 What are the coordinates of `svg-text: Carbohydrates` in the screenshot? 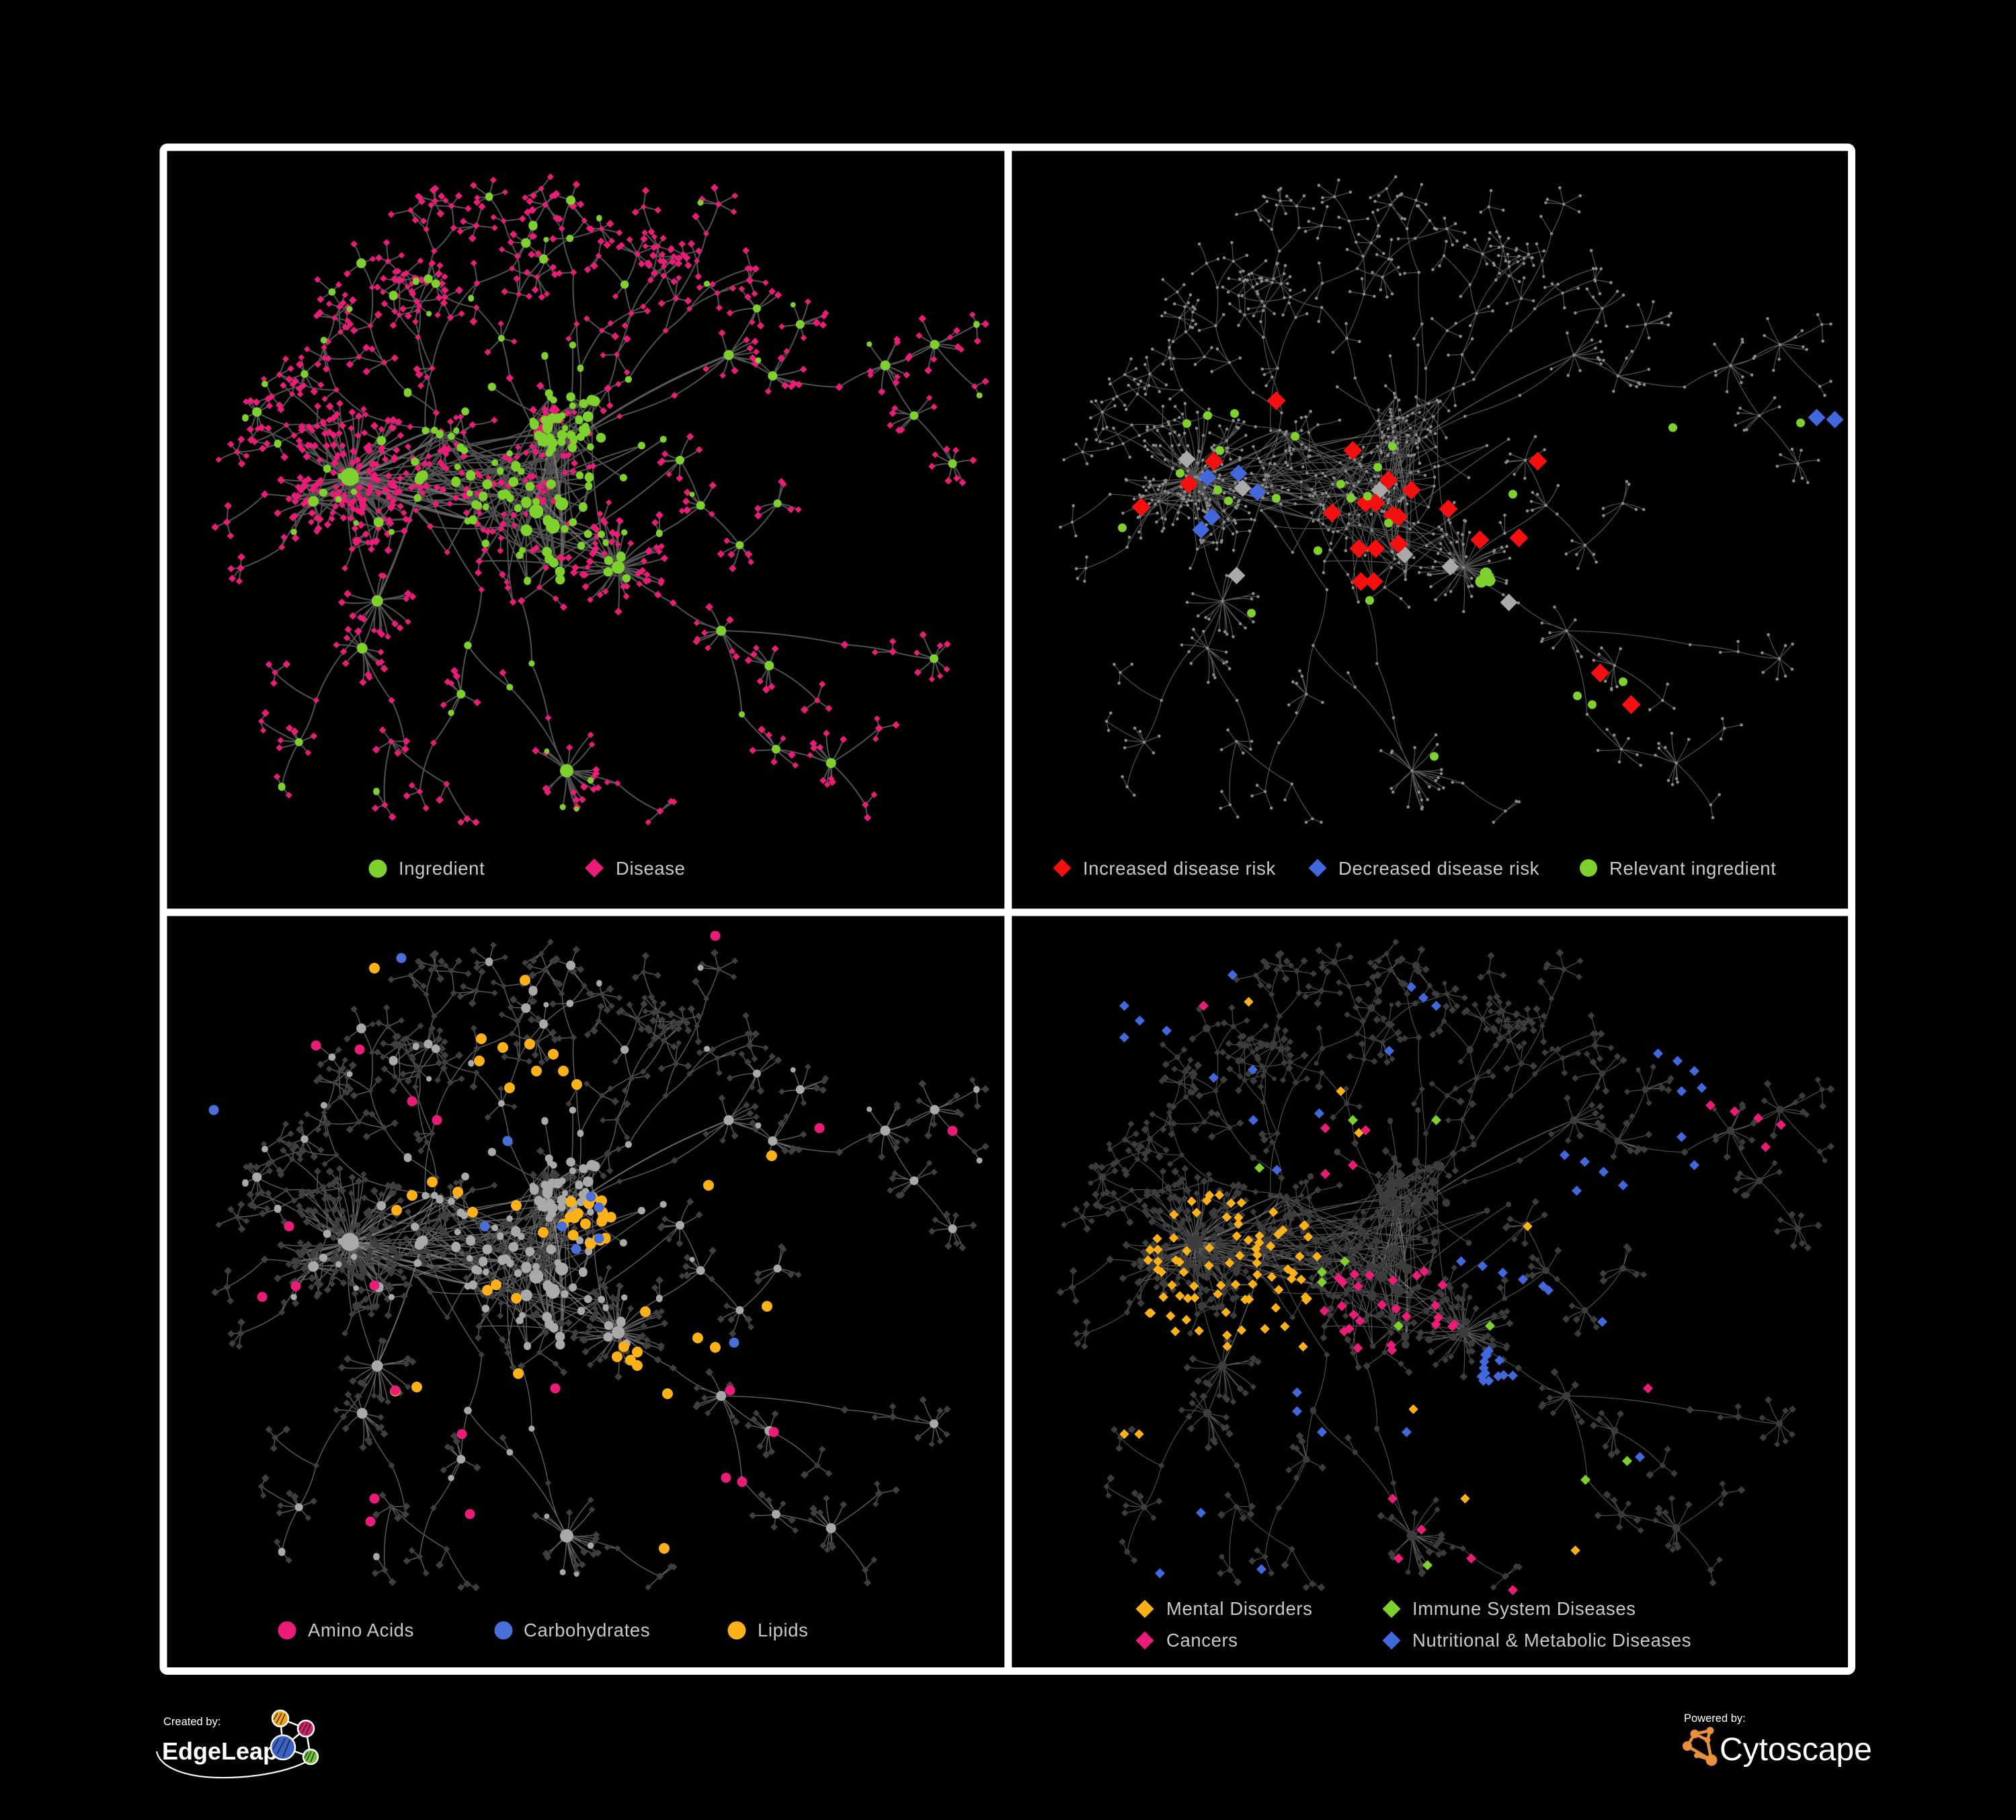 It's located at (587, 1630).